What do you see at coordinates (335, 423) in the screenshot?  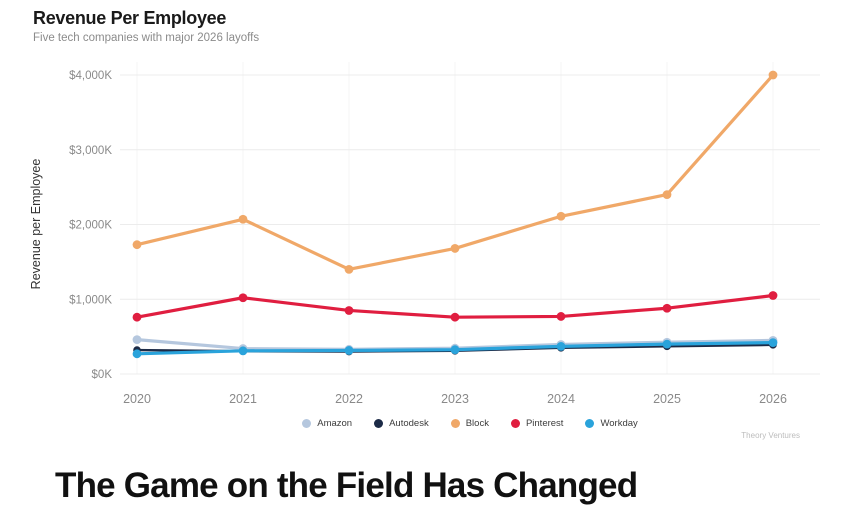 I see `legend-label-amazon: Amazon` at bounding box center [335, 423].